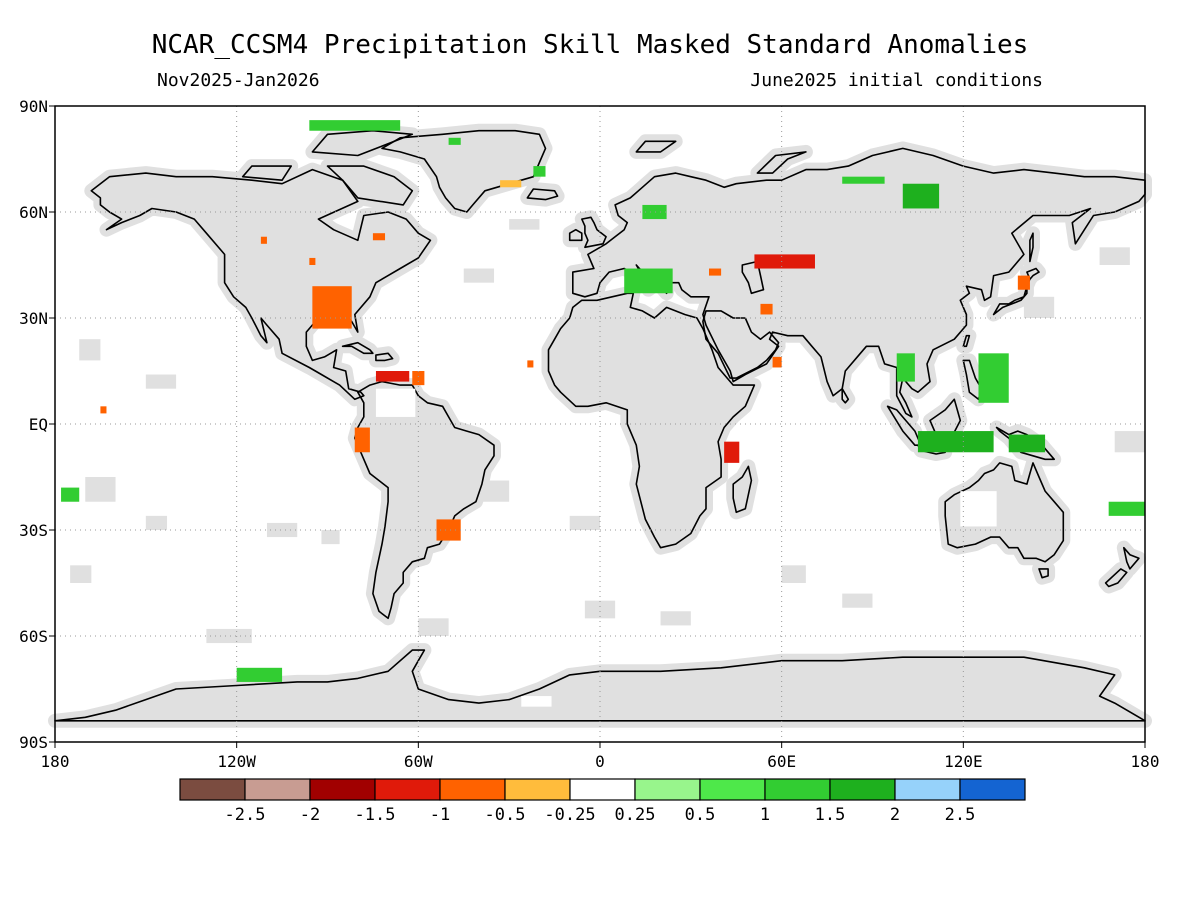  I want to click on svalbard-mask, so click(656, 146).